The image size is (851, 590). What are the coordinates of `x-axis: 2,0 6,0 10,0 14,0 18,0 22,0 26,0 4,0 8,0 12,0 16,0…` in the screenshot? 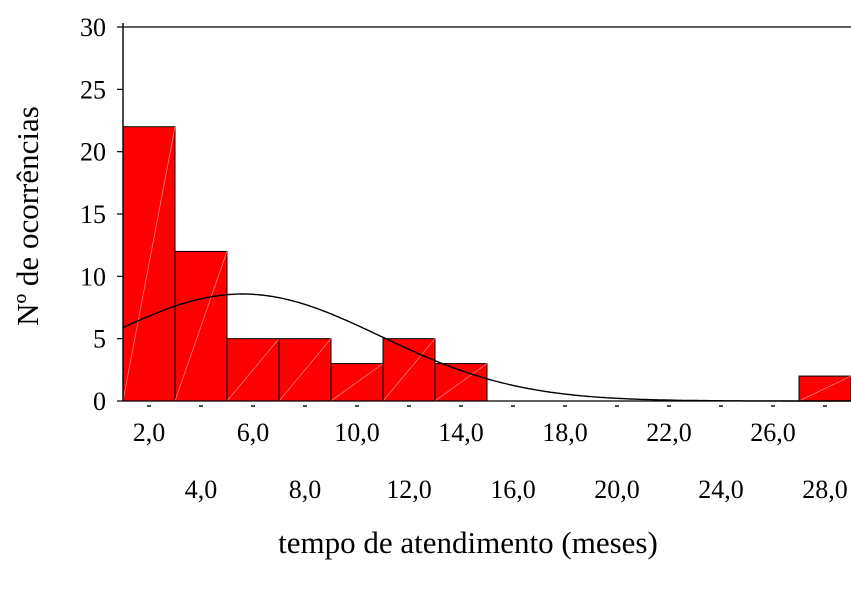 It's located at (490, 454).